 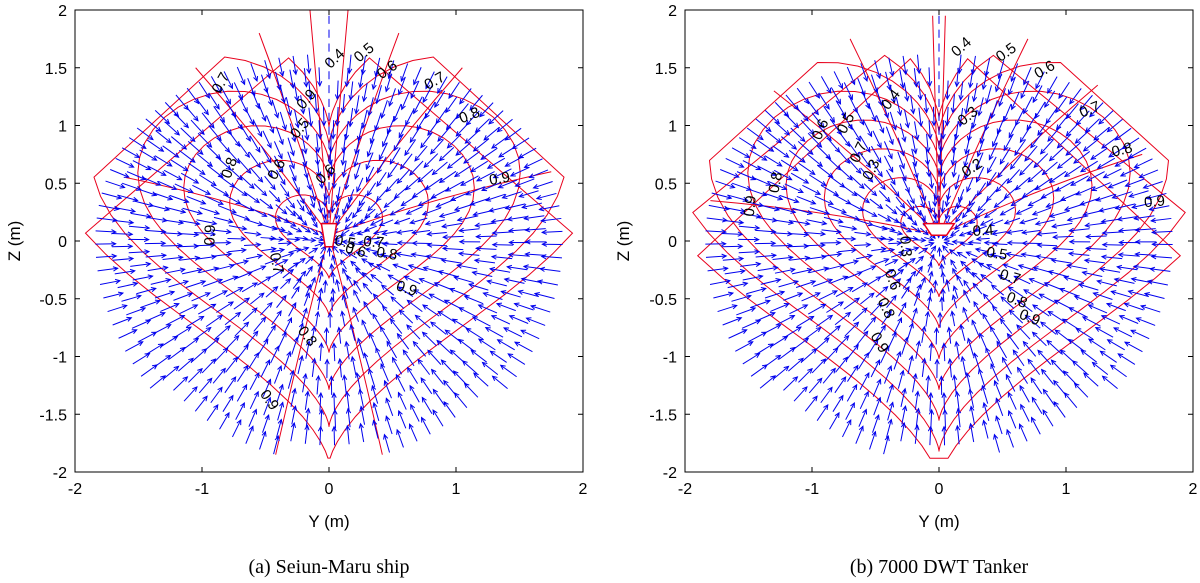 What do you see at coordinates (670, 358) in the screenshot?
I see `y-tick-label: -1` at bounding box center [670, 358].